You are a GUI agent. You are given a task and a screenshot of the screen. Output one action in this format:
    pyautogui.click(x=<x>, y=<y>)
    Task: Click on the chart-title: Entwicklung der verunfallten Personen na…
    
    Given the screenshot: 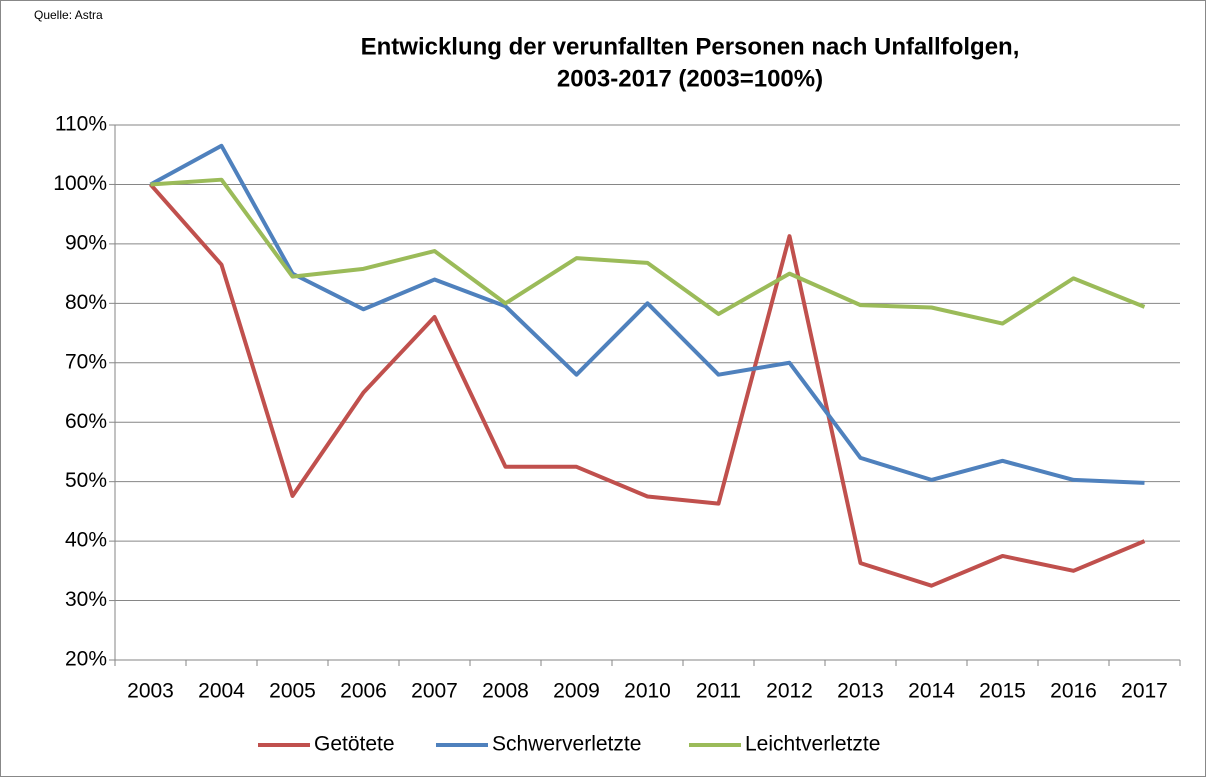 What is the action you would take?
    pyautogui.click(x=690, y=46)
    